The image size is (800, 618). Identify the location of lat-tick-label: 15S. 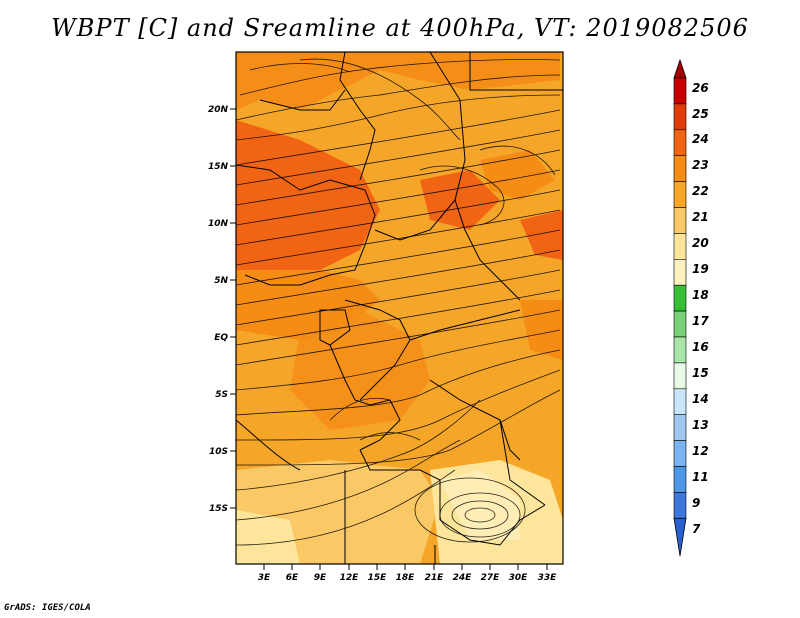
(218, 509).